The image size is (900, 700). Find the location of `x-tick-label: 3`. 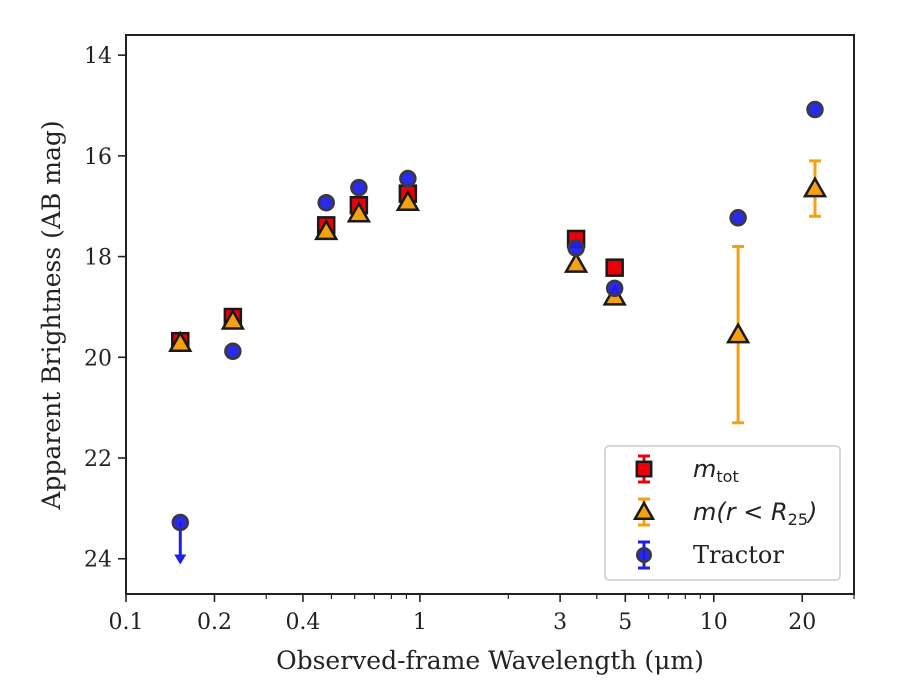

x-tick-label: 3 is located at coordinates (560, 622).